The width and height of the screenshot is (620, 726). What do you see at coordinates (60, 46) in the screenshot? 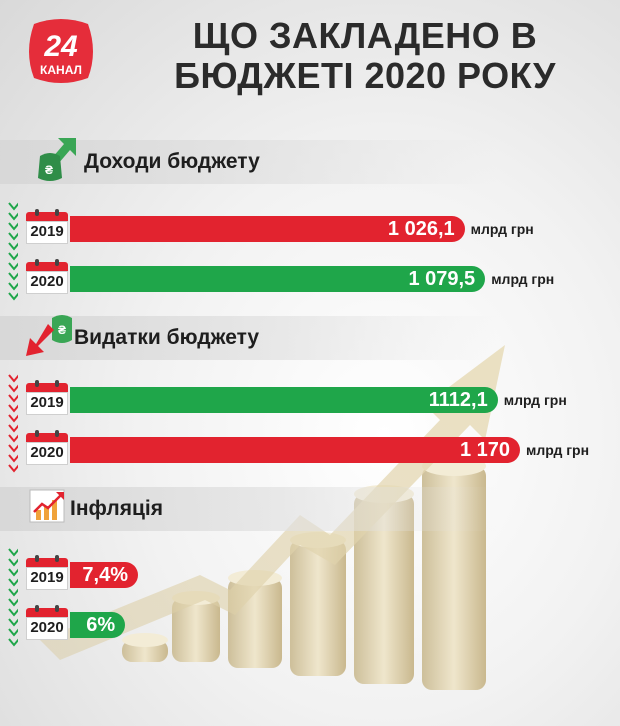
I see `svg-text: 24` at bounding box center [60, 46].